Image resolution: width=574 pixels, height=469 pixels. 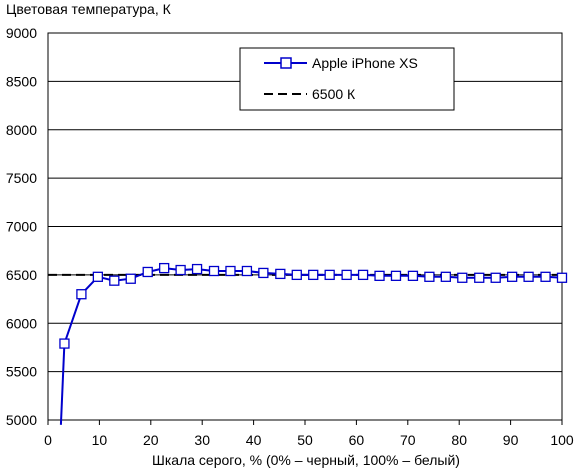 I want to click on y-tick-label: 5500, so click(x=21, y=372).